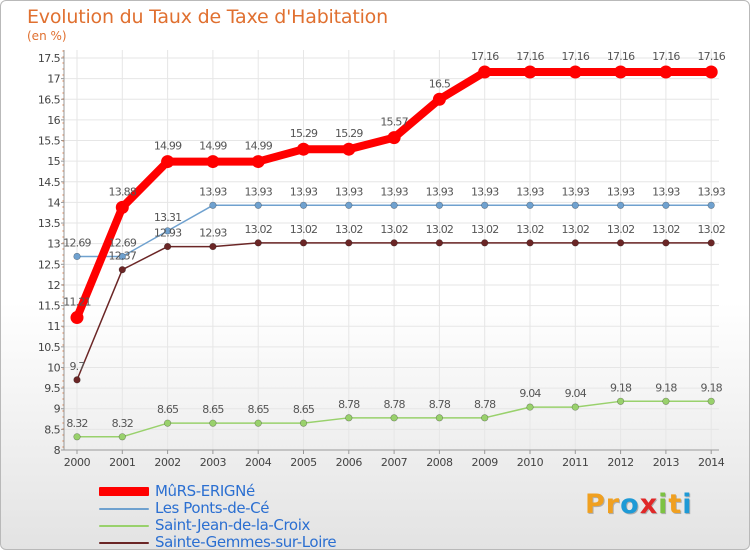  Describe the element at coordinates (213, 462) in the screenshot. I see `x-tick-label: 2003` at that location.